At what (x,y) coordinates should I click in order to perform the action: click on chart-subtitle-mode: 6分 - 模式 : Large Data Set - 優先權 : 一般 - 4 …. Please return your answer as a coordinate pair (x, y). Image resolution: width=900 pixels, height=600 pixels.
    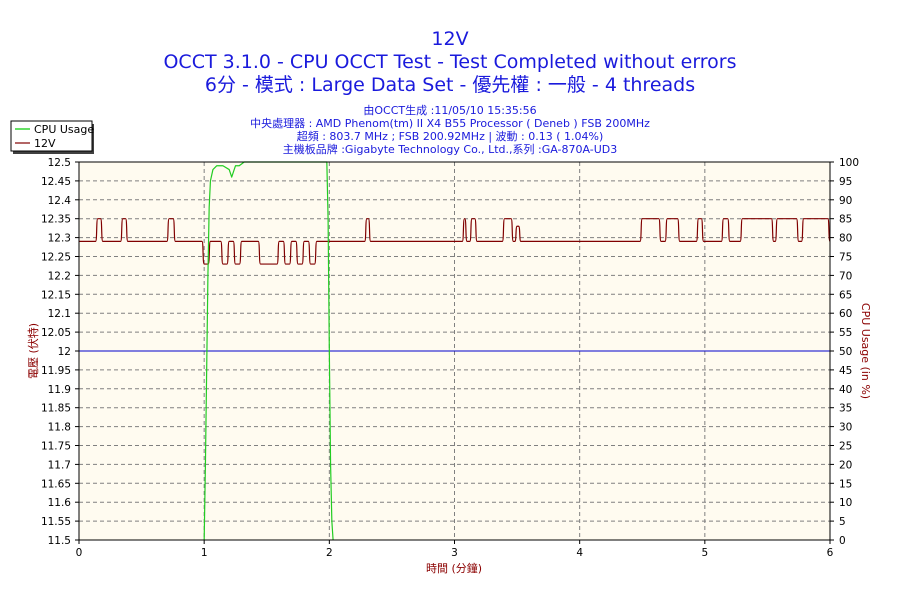
    Looking at the image, I should click on (450, 85).